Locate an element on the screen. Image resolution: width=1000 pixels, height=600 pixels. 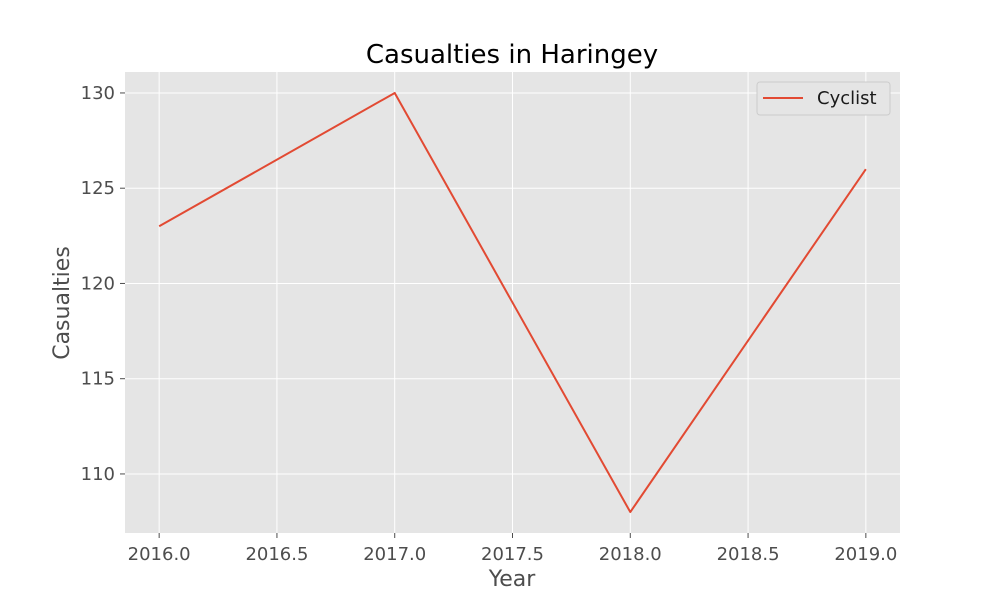
legend-box is located at coordinates (823, 98).